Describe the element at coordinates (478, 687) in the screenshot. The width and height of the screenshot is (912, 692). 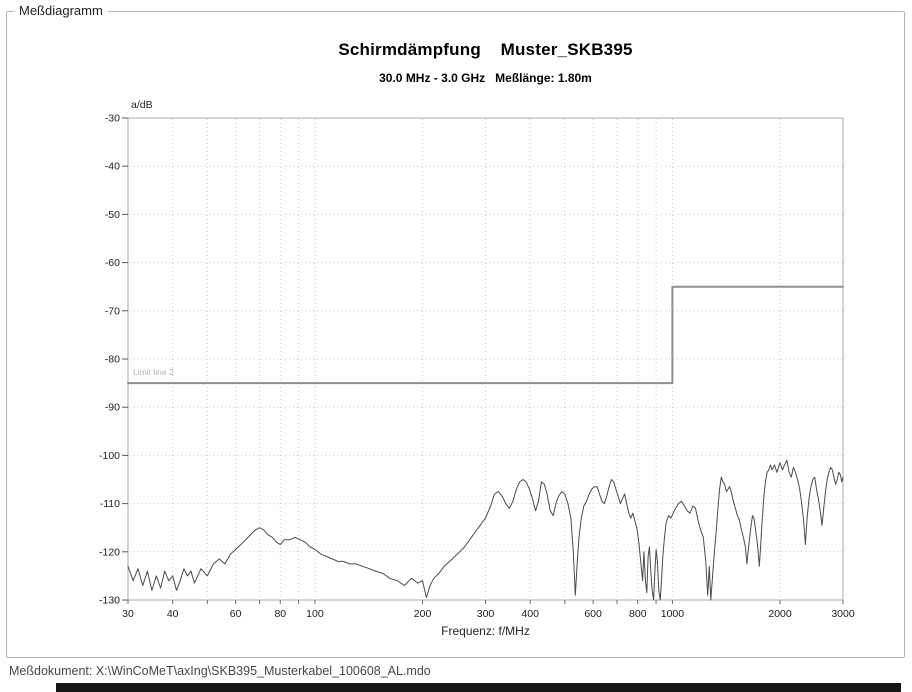
I see `bottom-window-edge` at that location.